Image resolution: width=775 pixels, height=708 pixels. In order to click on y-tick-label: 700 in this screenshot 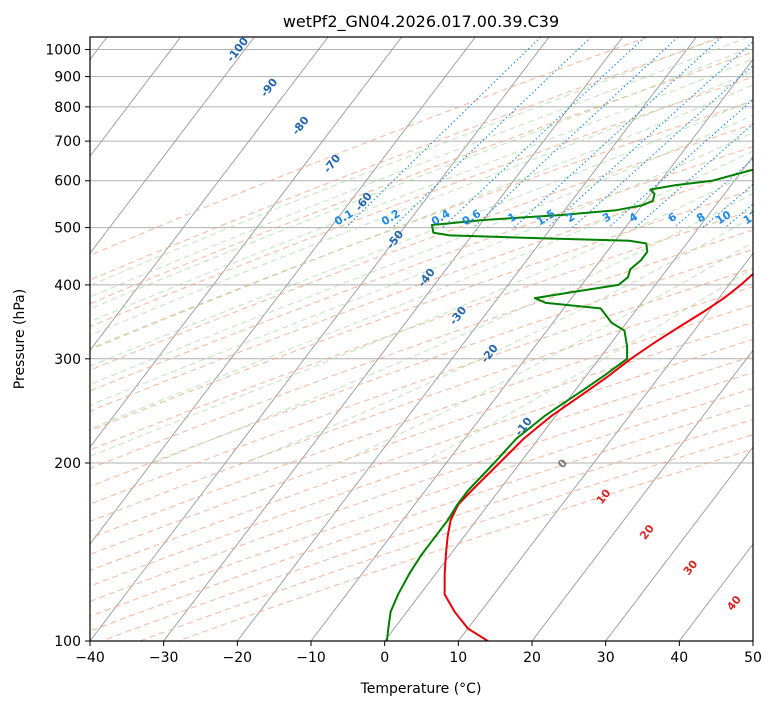, I will do `click(67, 142)`.